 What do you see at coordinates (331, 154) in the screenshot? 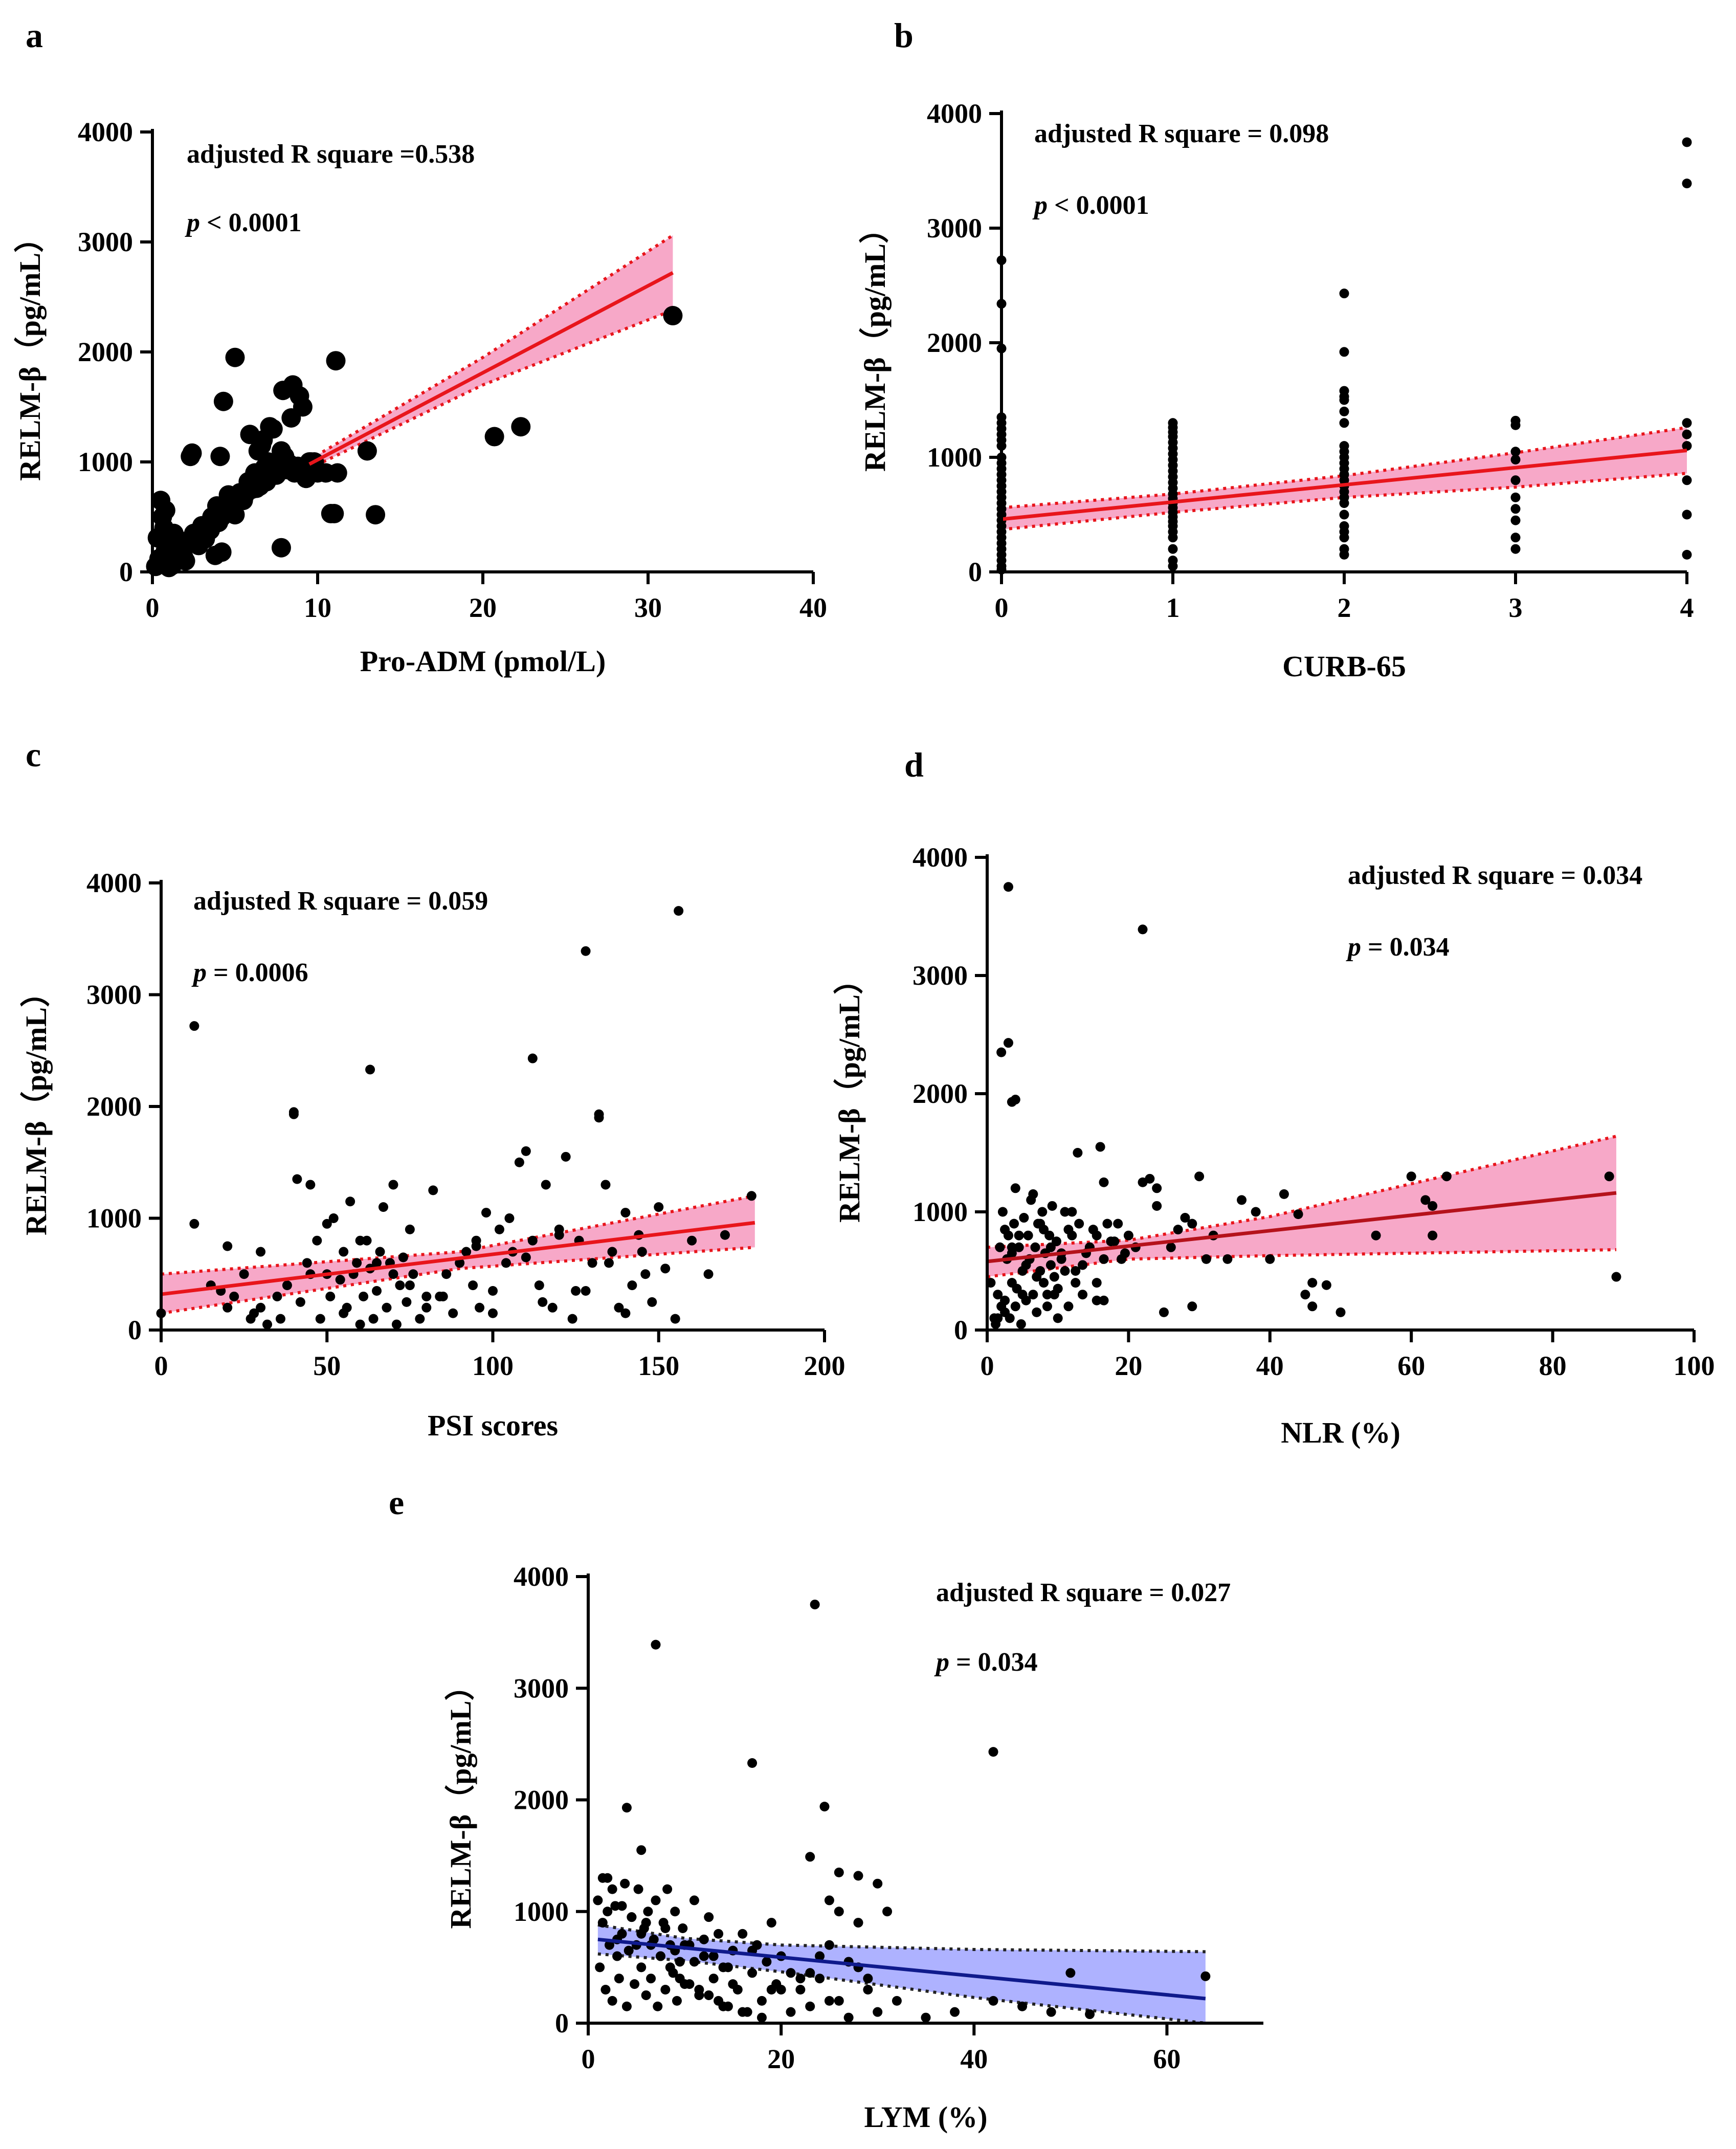
I see `r-square-annotation: adjusted R square =0.538` at bounding box center [331, 154].